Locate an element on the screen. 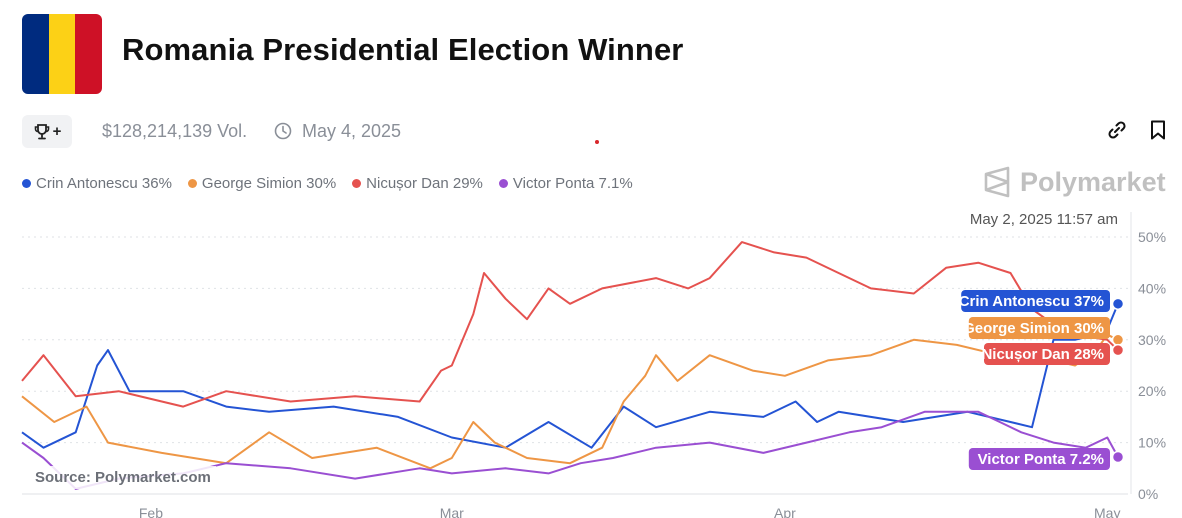 The image size is (1182, 518). legend-item-dan: Nicușor Dan 29% is located at coordinates (417, 183).